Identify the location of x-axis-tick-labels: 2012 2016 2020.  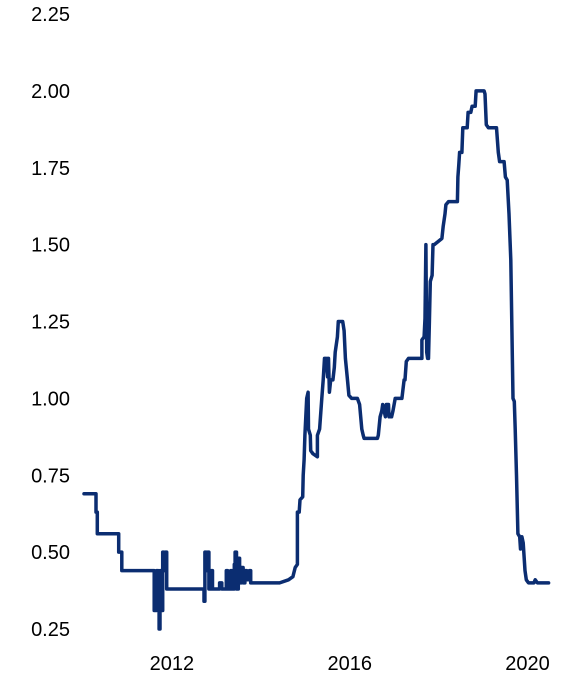
(350, 664).